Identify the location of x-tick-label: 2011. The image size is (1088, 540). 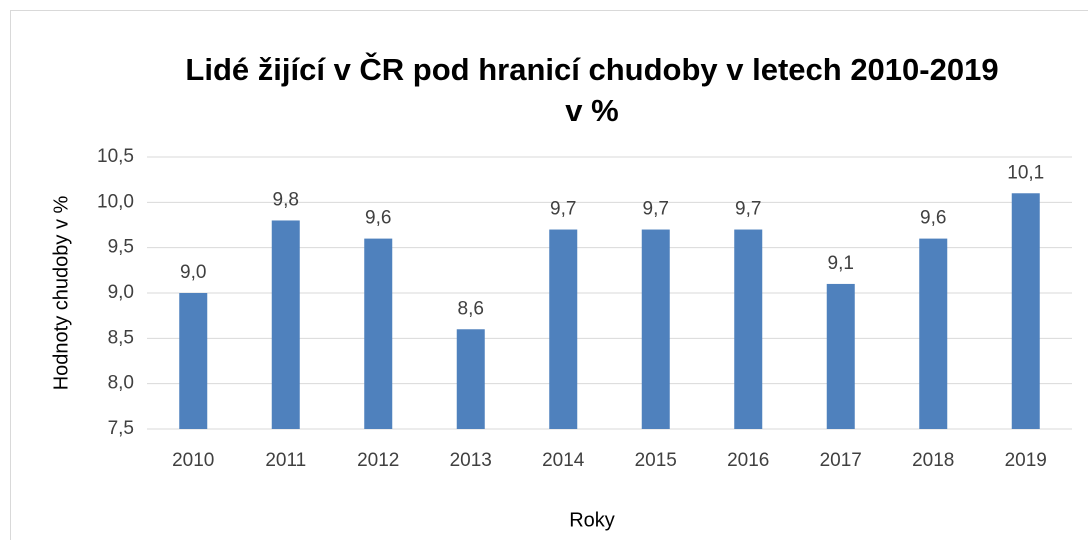
(285, 460).